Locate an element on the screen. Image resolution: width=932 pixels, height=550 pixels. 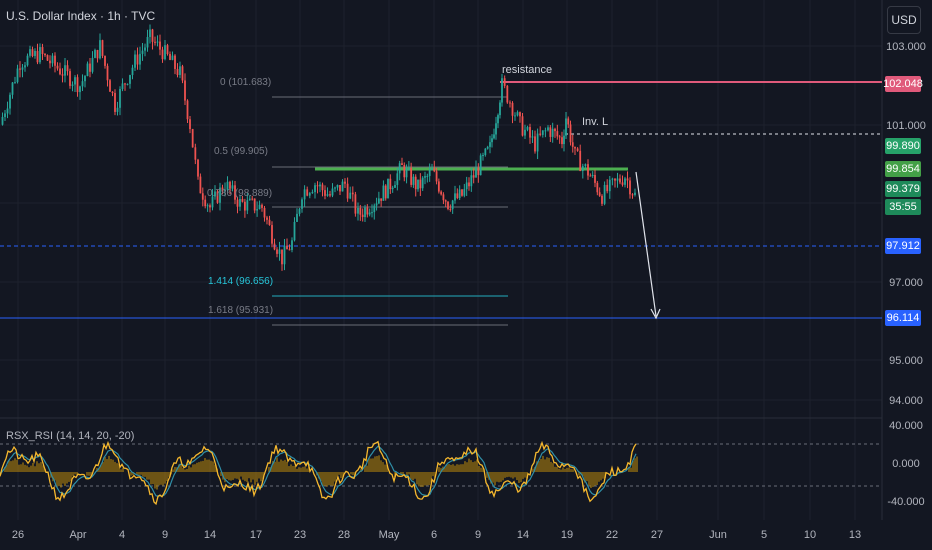
y-tick-label: 101.000 is located at coordinates (906, 126).